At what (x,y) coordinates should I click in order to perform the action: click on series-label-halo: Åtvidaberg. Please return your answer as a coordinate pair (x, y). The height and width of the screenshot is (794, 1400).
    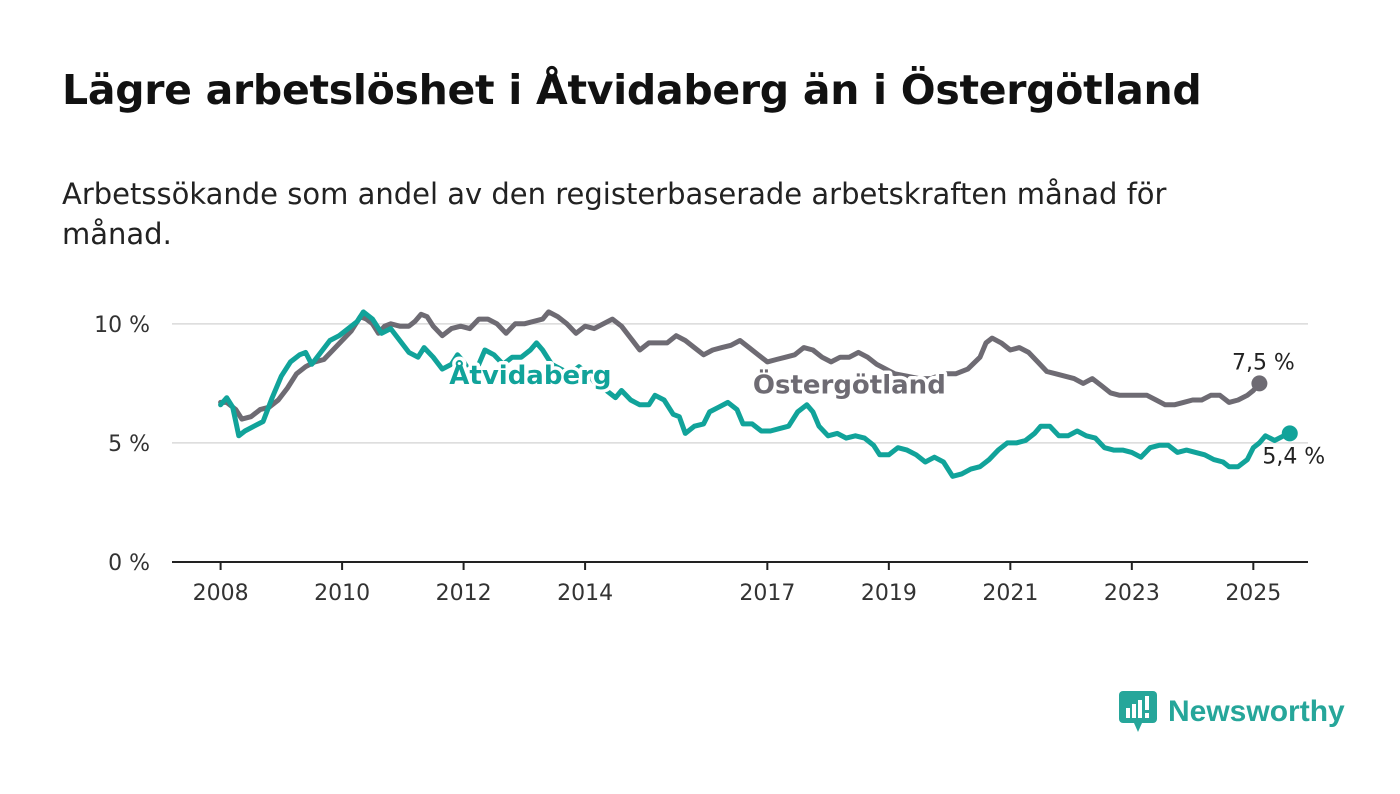
    Looking at the image, I should click on (530, 375).